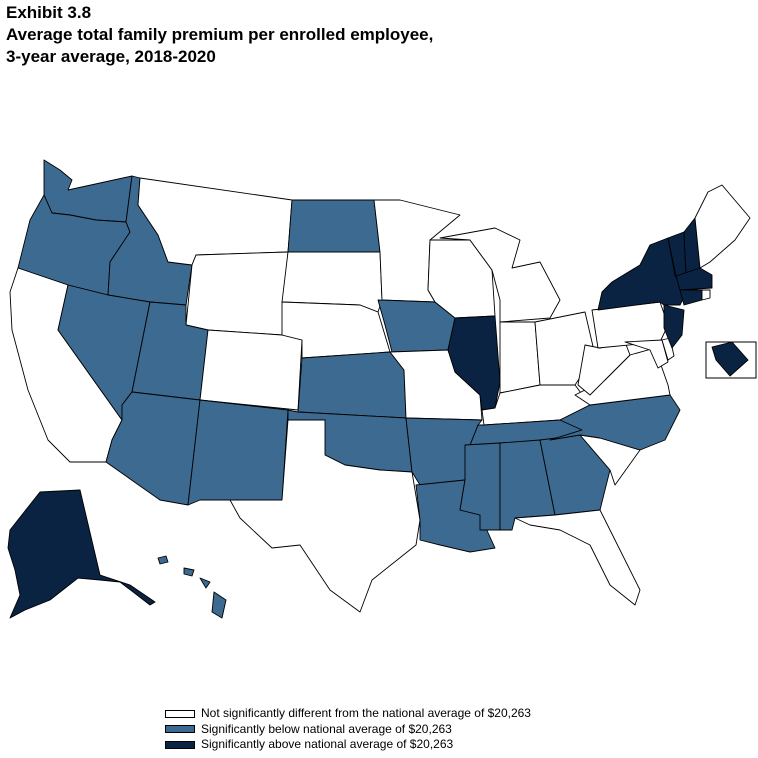 The width and height of the screenshot is (758, 758). Describe the element at coordinates (88, 191) in the screenshot. I see `state-WA` at that location.